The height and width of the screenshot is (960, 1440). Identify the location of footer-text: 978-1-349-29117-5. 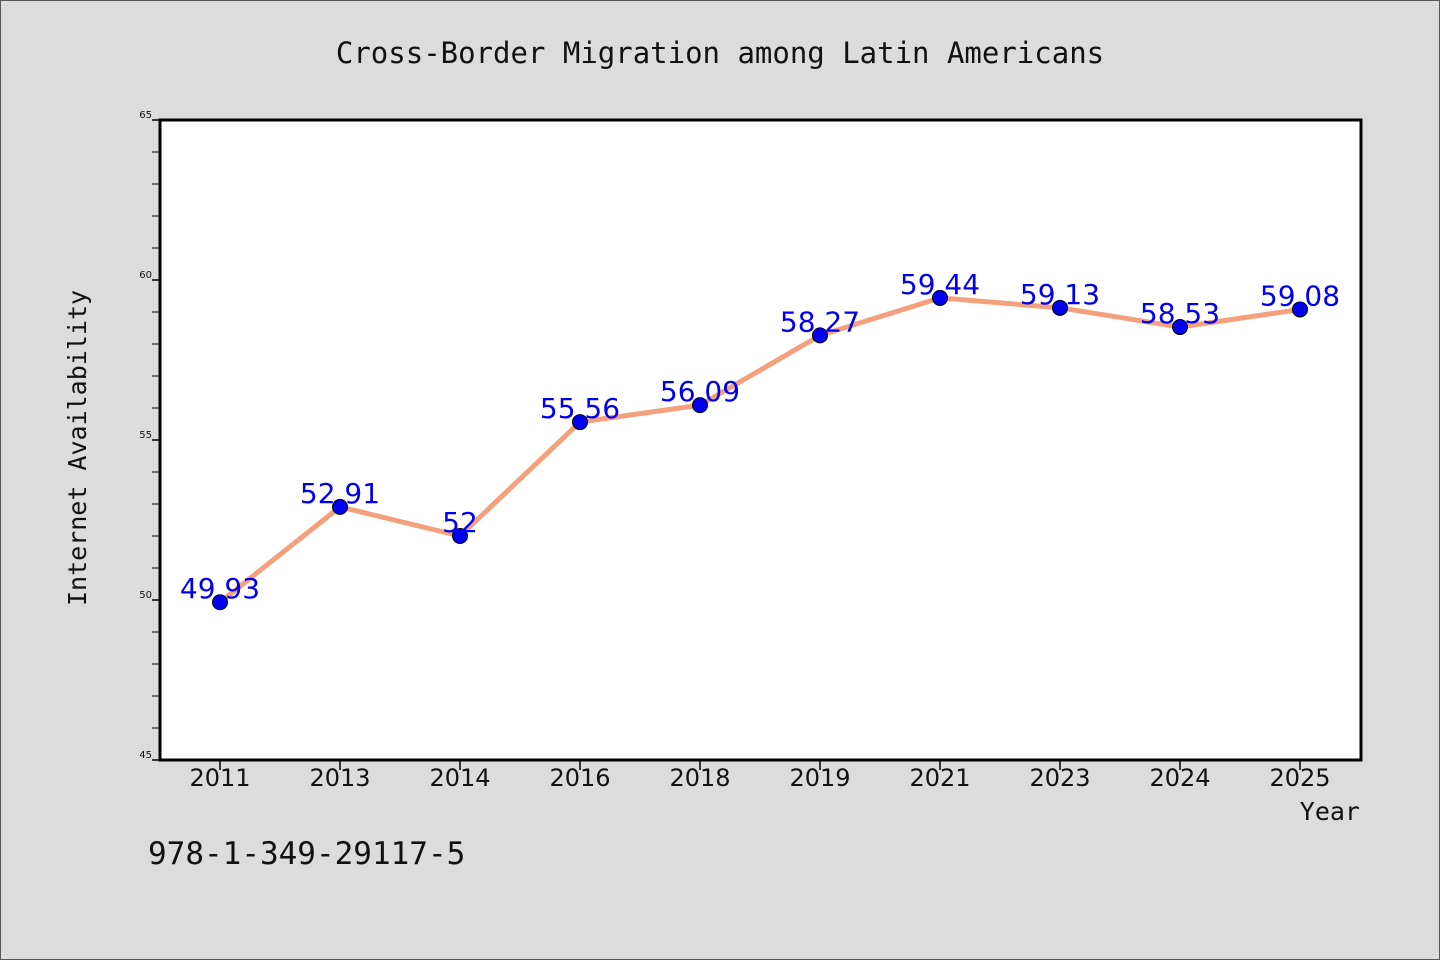
(306, 854).